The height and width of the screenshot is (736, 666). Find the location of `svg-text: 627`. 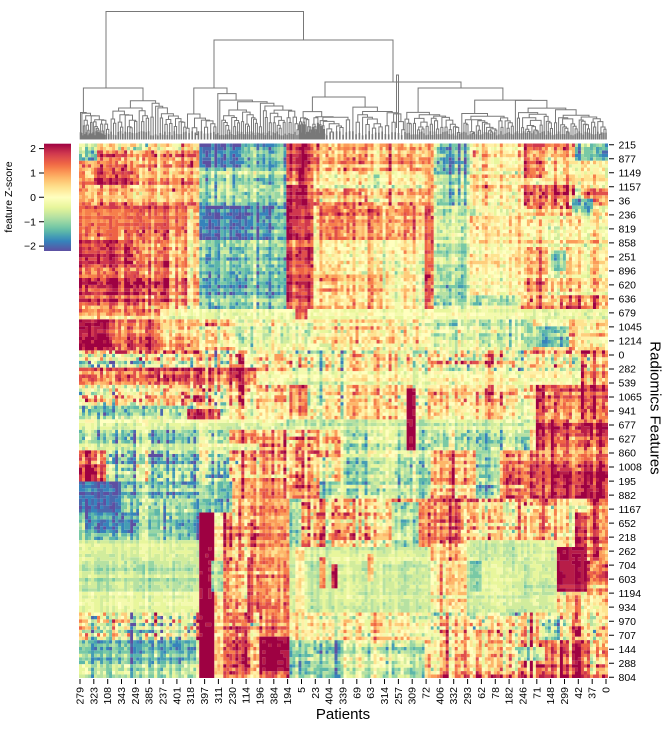

svg-text: 627 is located at coordinates (628, 440).